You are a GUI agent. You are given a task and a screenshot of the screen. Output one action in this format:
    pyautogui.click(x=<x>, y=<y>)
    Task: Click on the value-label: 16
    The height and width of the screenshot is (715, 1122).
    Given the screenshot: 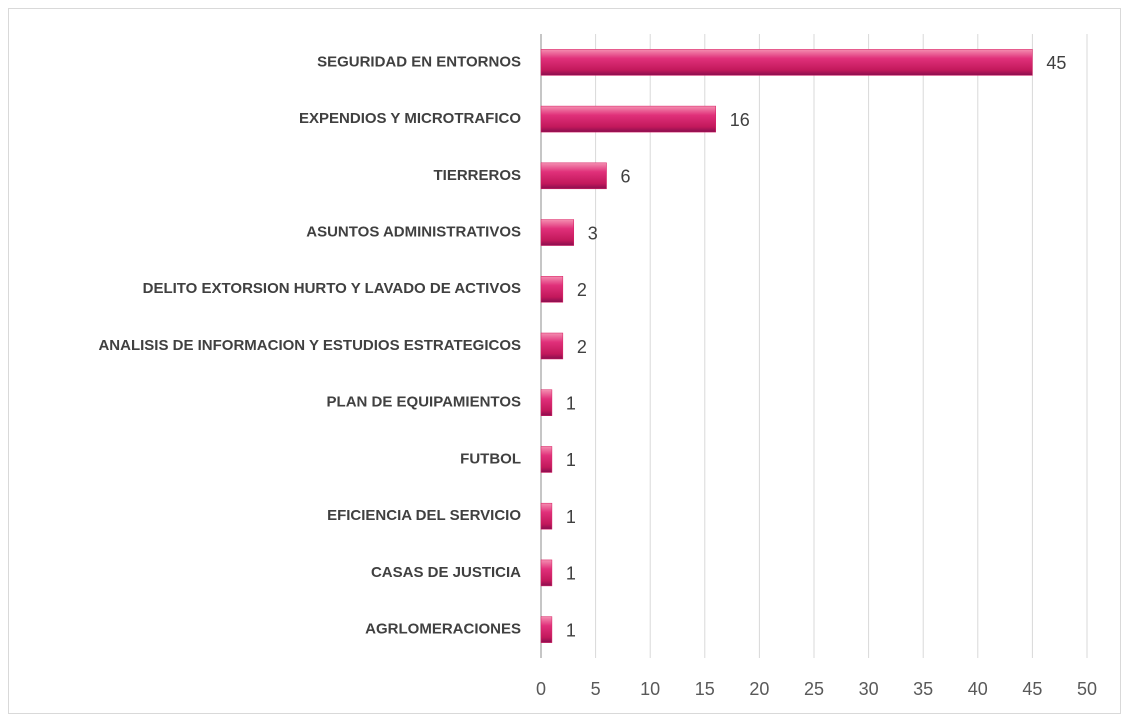 What is the action you would take?
    pyautogui.click(x=740, y=120)
    